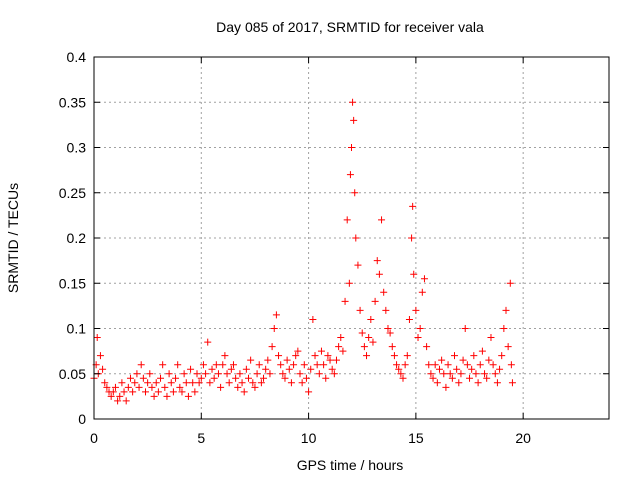 This screenshot has height=480, width=640. Describe the element at coordinates (77, 148) in the screenshot. I see `y-tick-label: 0.3` at that location.